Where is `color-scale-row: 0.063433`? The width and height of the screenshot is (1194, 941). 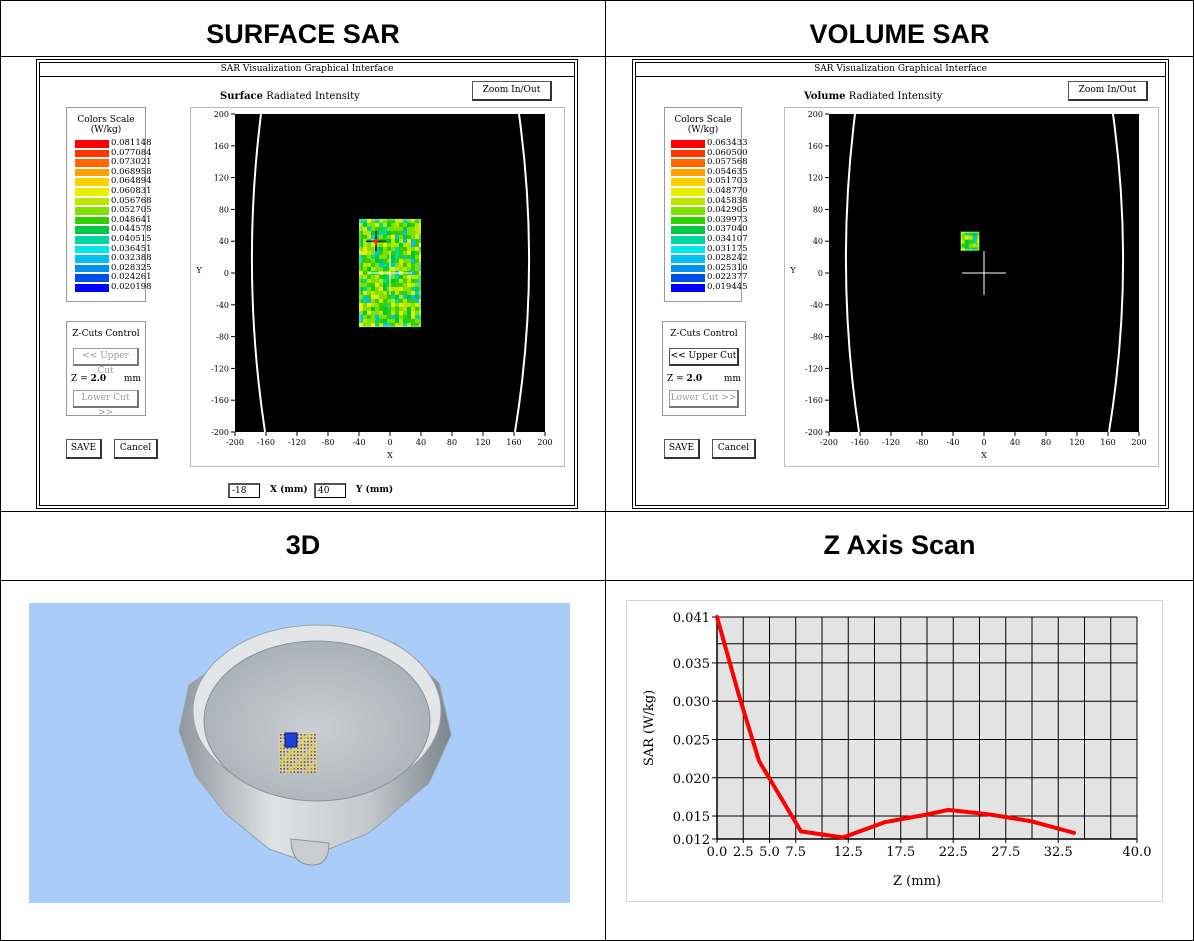 color-scale-row: 0.063433 is located at coordinates (721, 143).